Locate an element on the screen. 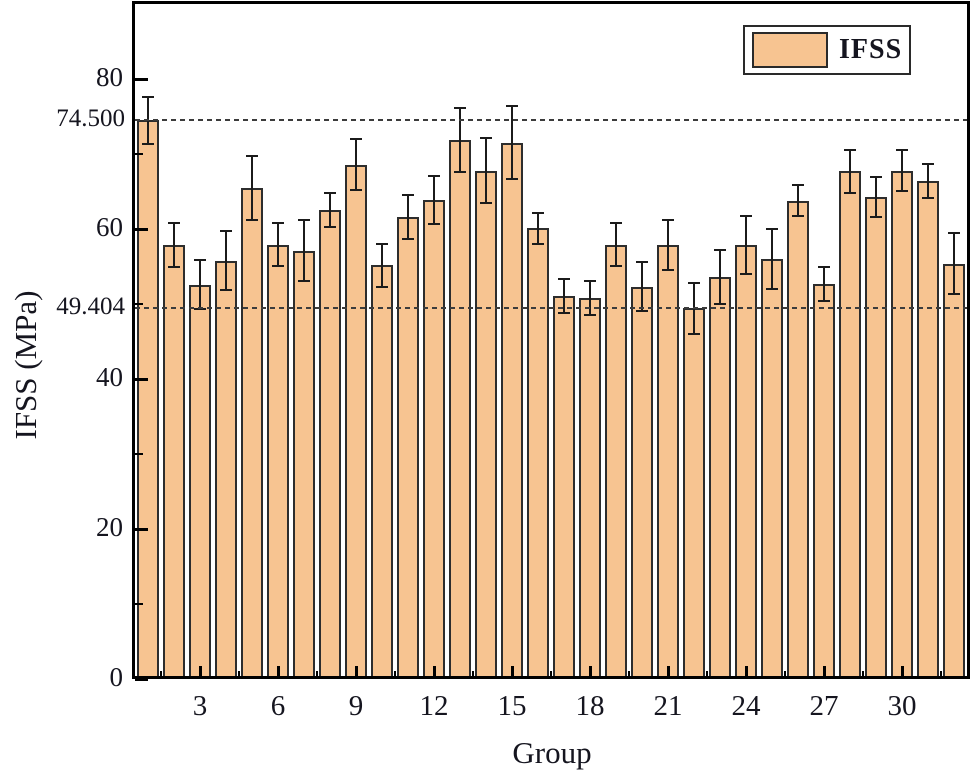  y-tick-label-20: 20 is located at coordinates (109, 527).